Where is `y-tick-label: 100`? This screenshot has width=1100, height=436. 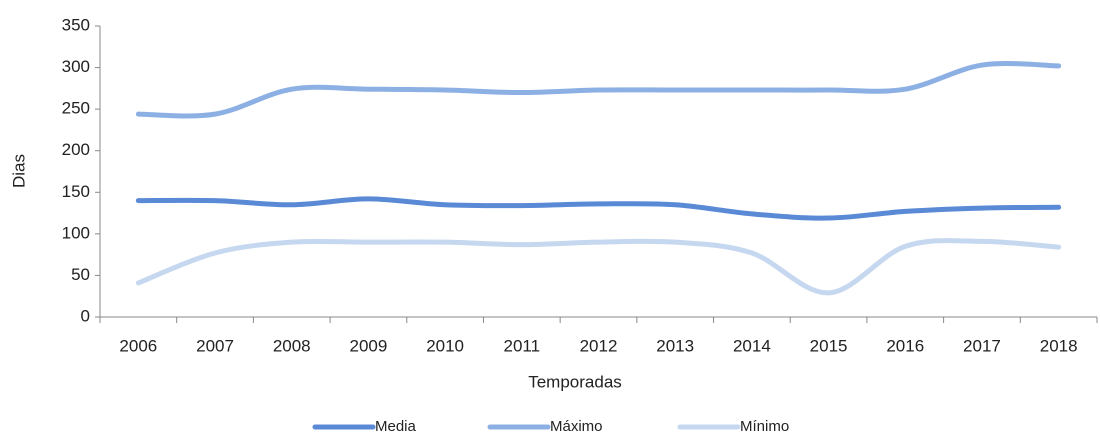
y-tick-label: 100 is located at coordinates (76, 232).